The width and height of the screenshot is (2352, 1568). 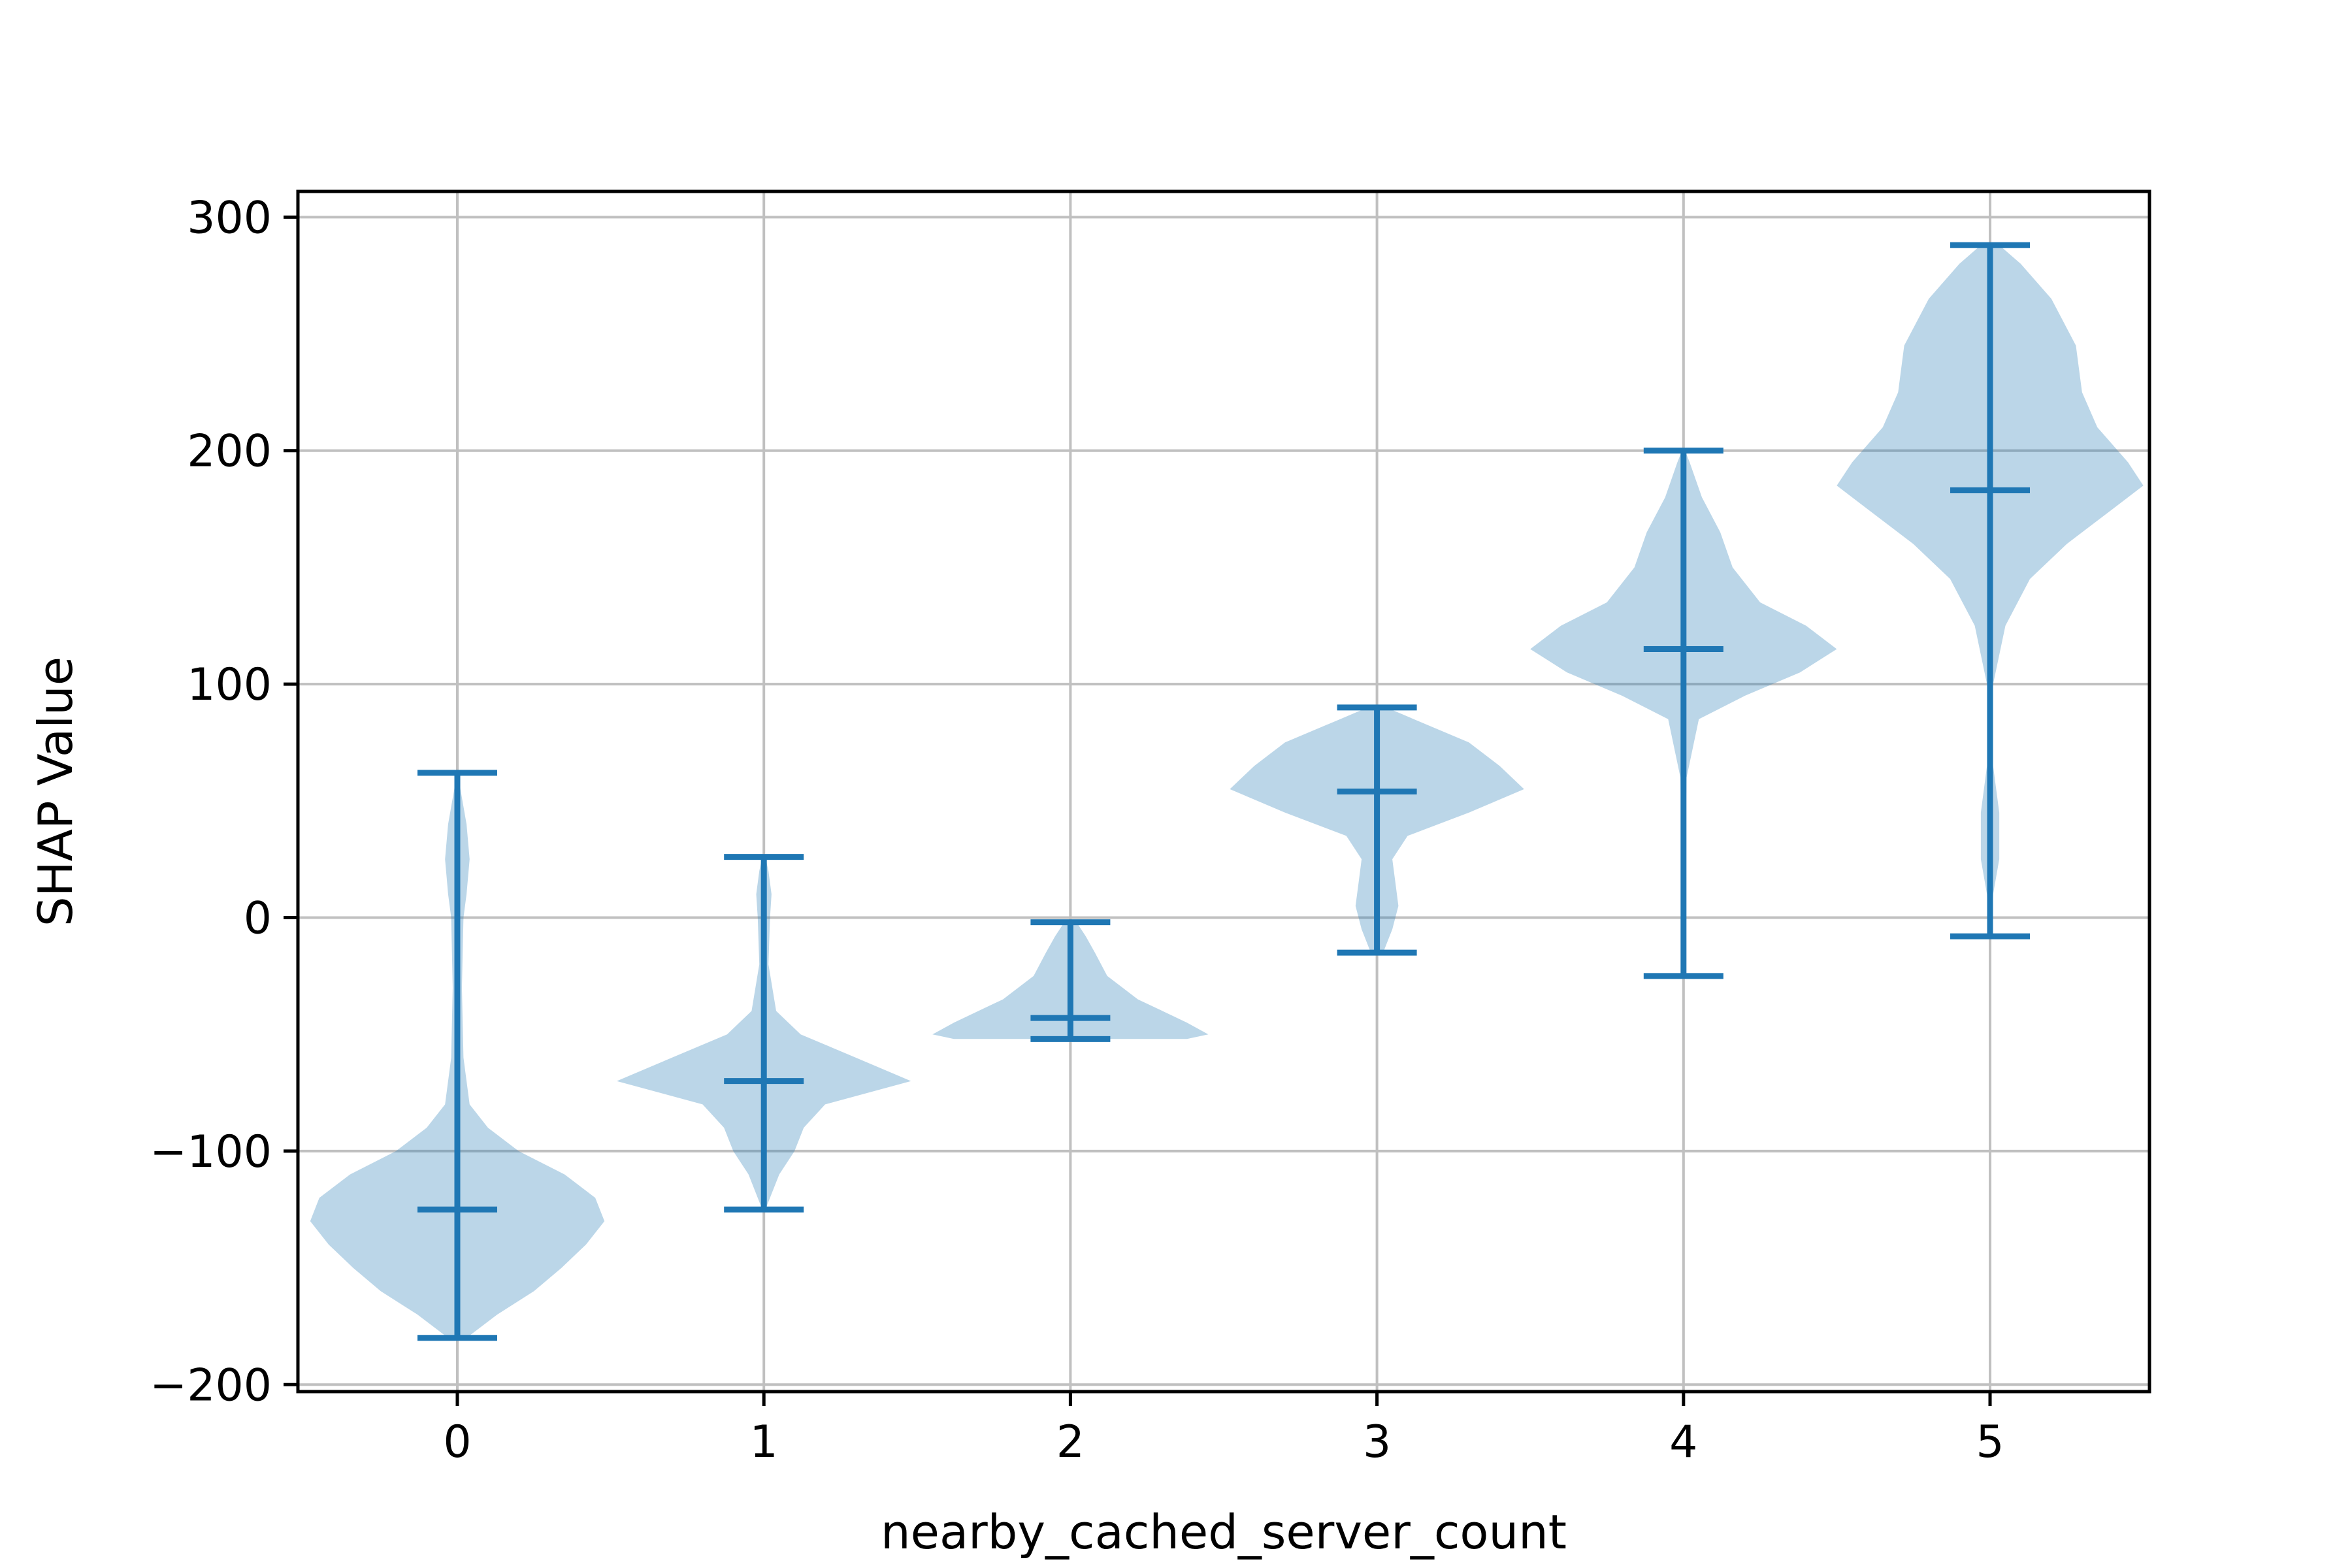 I want to click on x-tick-label: 3, so click(x=1377, y=1442).